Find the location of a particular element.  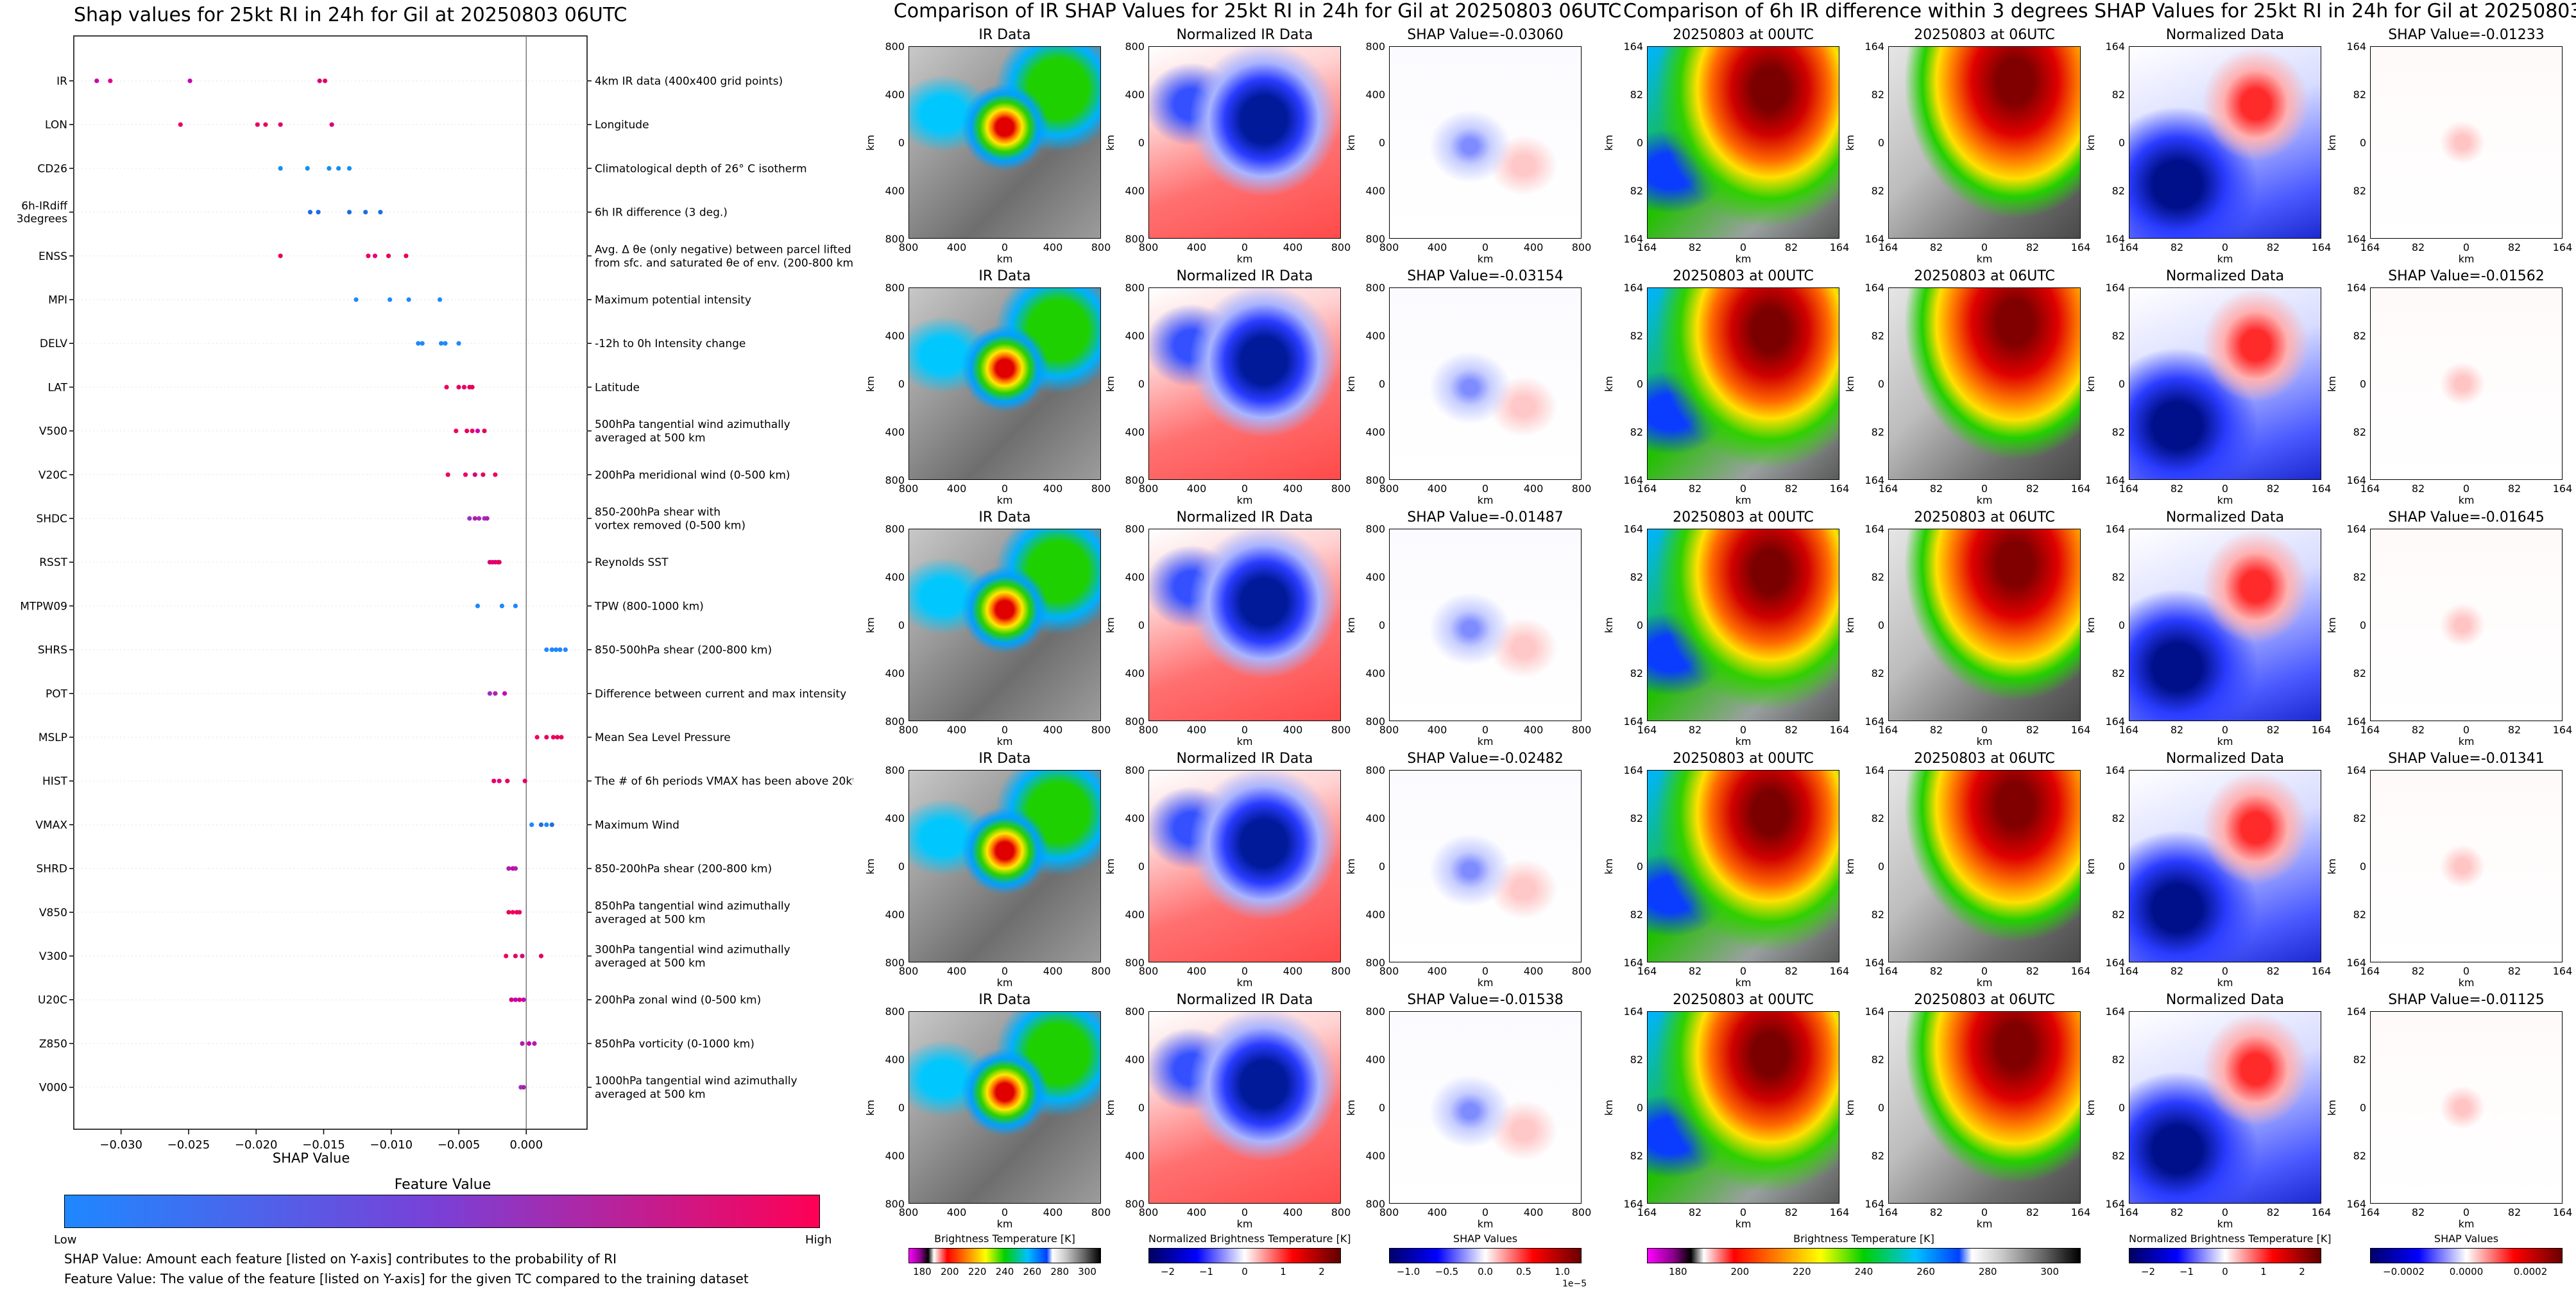

irdiff-shap-colorbar-tick: 0.0000 is located at coordinates (2466, 1271).